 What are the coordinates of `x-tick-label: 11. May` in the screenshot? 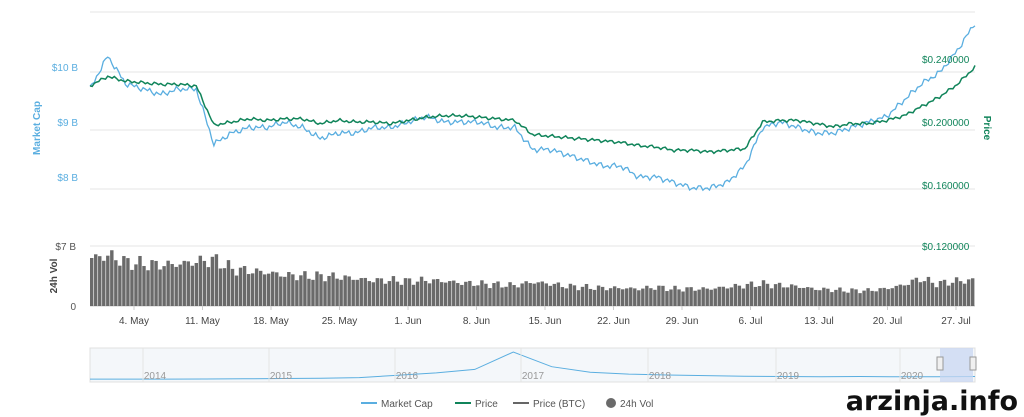 It's located at (202, 321).